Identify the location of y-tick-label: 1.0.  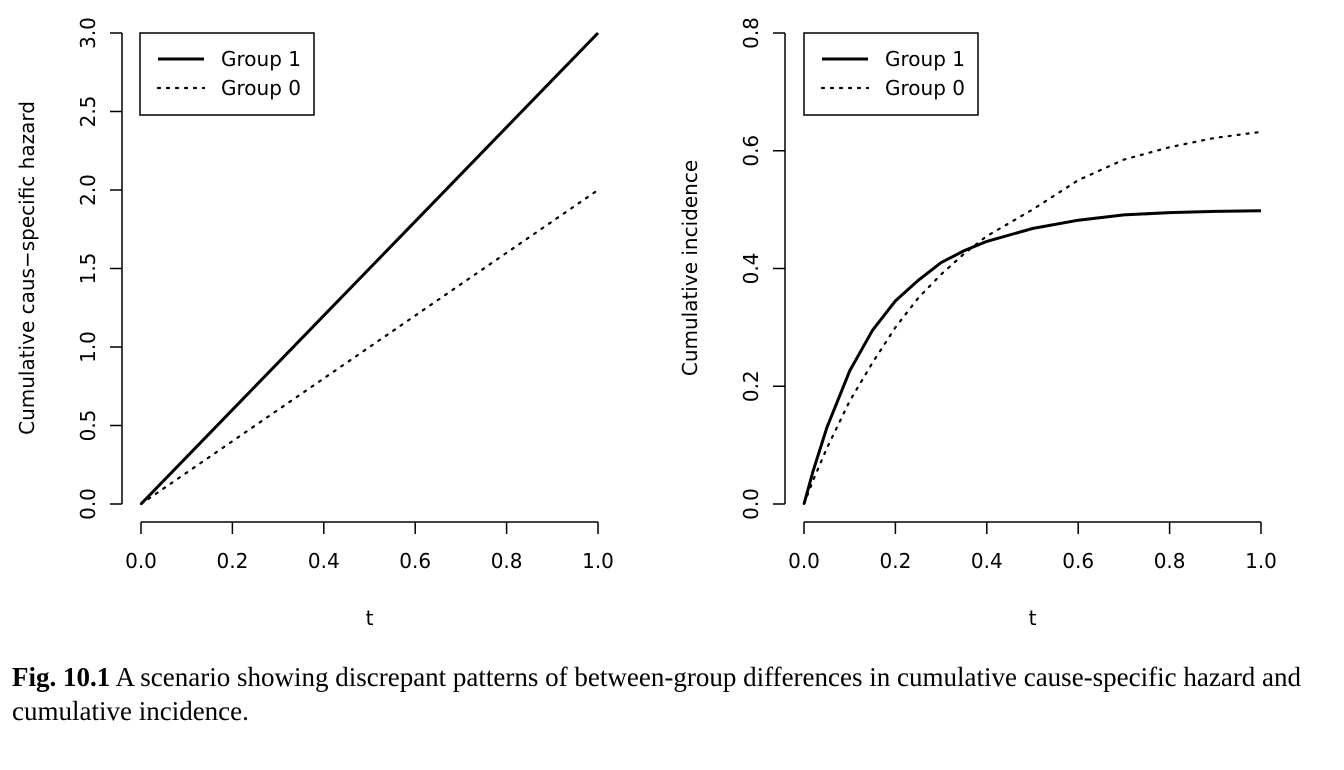
(88, 347).